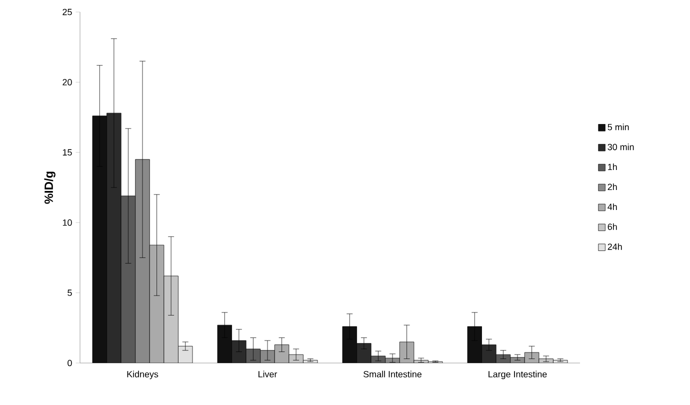 This screenshot has height=405, width=690. Describe the element at coordinates (612, 167) in the screenshot. I see `legend-label: 1h` at that location.